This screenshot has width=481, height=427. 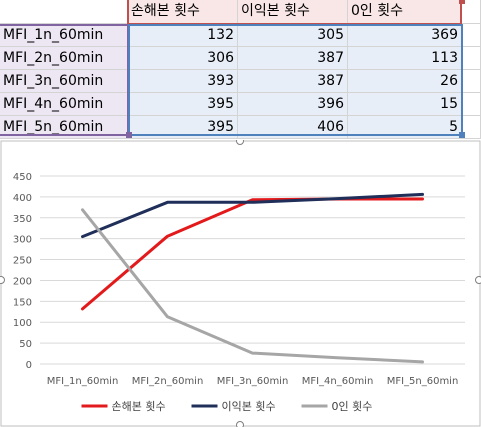 What do you see at coordinates (64, 58) in the screenshot?
I see `row-label-cell: MFI_2n_60min` at bounding box center [64, 58].